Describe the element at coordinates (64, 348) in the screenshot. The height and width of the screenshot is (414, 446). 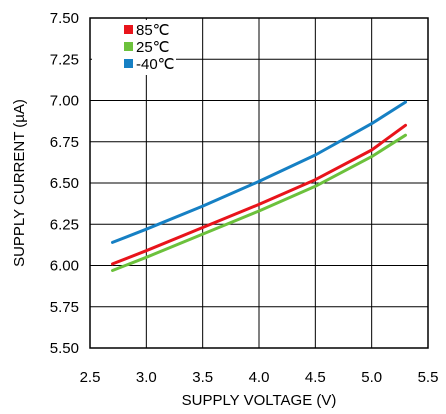
I see `y-tick-label: 5.50` at that location.